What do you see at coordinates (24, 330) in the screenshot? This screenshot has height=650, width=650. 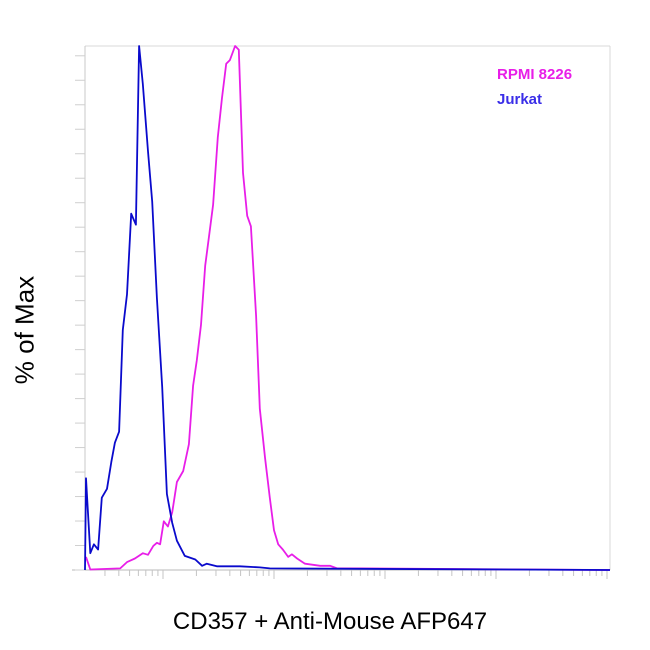 I see `y-axis-label: % of Max` at bounding box center [24, 330].